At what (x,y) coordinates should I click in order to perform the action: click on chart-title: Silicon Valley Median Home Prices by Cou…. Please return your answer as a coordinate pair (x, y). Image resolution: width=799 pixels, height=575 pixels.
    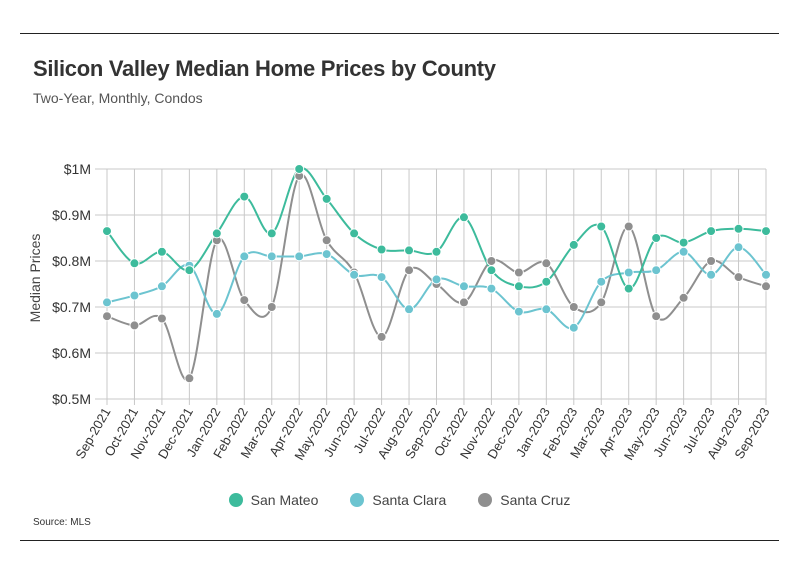
    Looking at the image, I should click on (264, 68).